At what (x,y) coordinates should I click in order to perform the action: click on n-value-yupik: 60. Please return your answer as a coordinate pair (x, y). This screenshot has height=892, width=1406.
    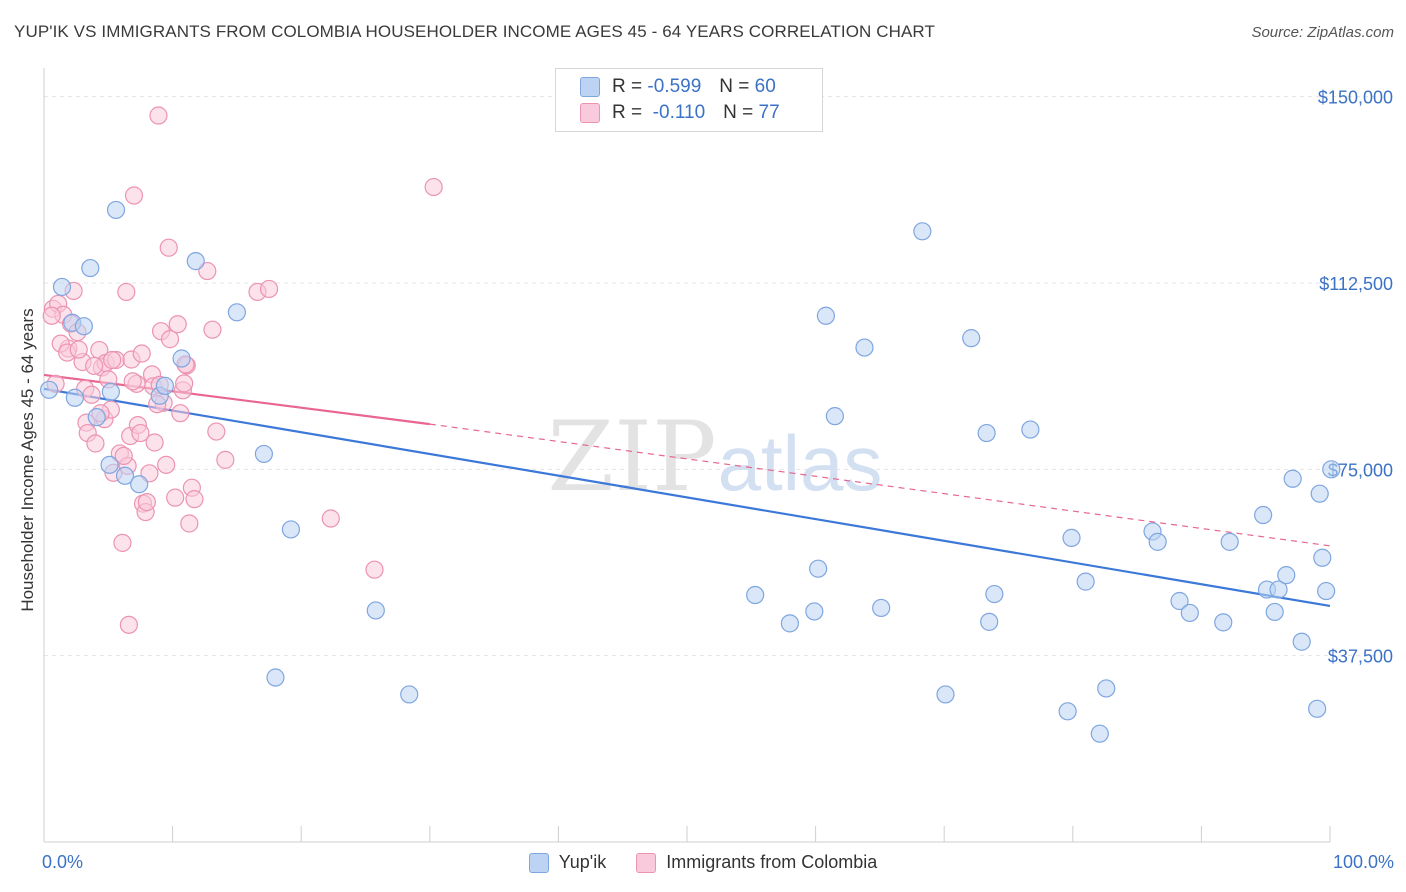
    Looking at the image, I should click on (765, 86).